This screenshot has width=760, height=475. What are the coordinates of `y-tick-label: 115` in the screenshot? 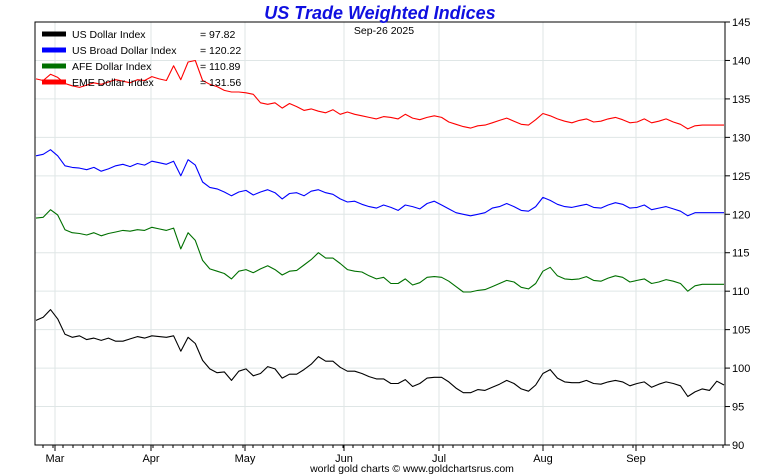 It's located at (741, 254).